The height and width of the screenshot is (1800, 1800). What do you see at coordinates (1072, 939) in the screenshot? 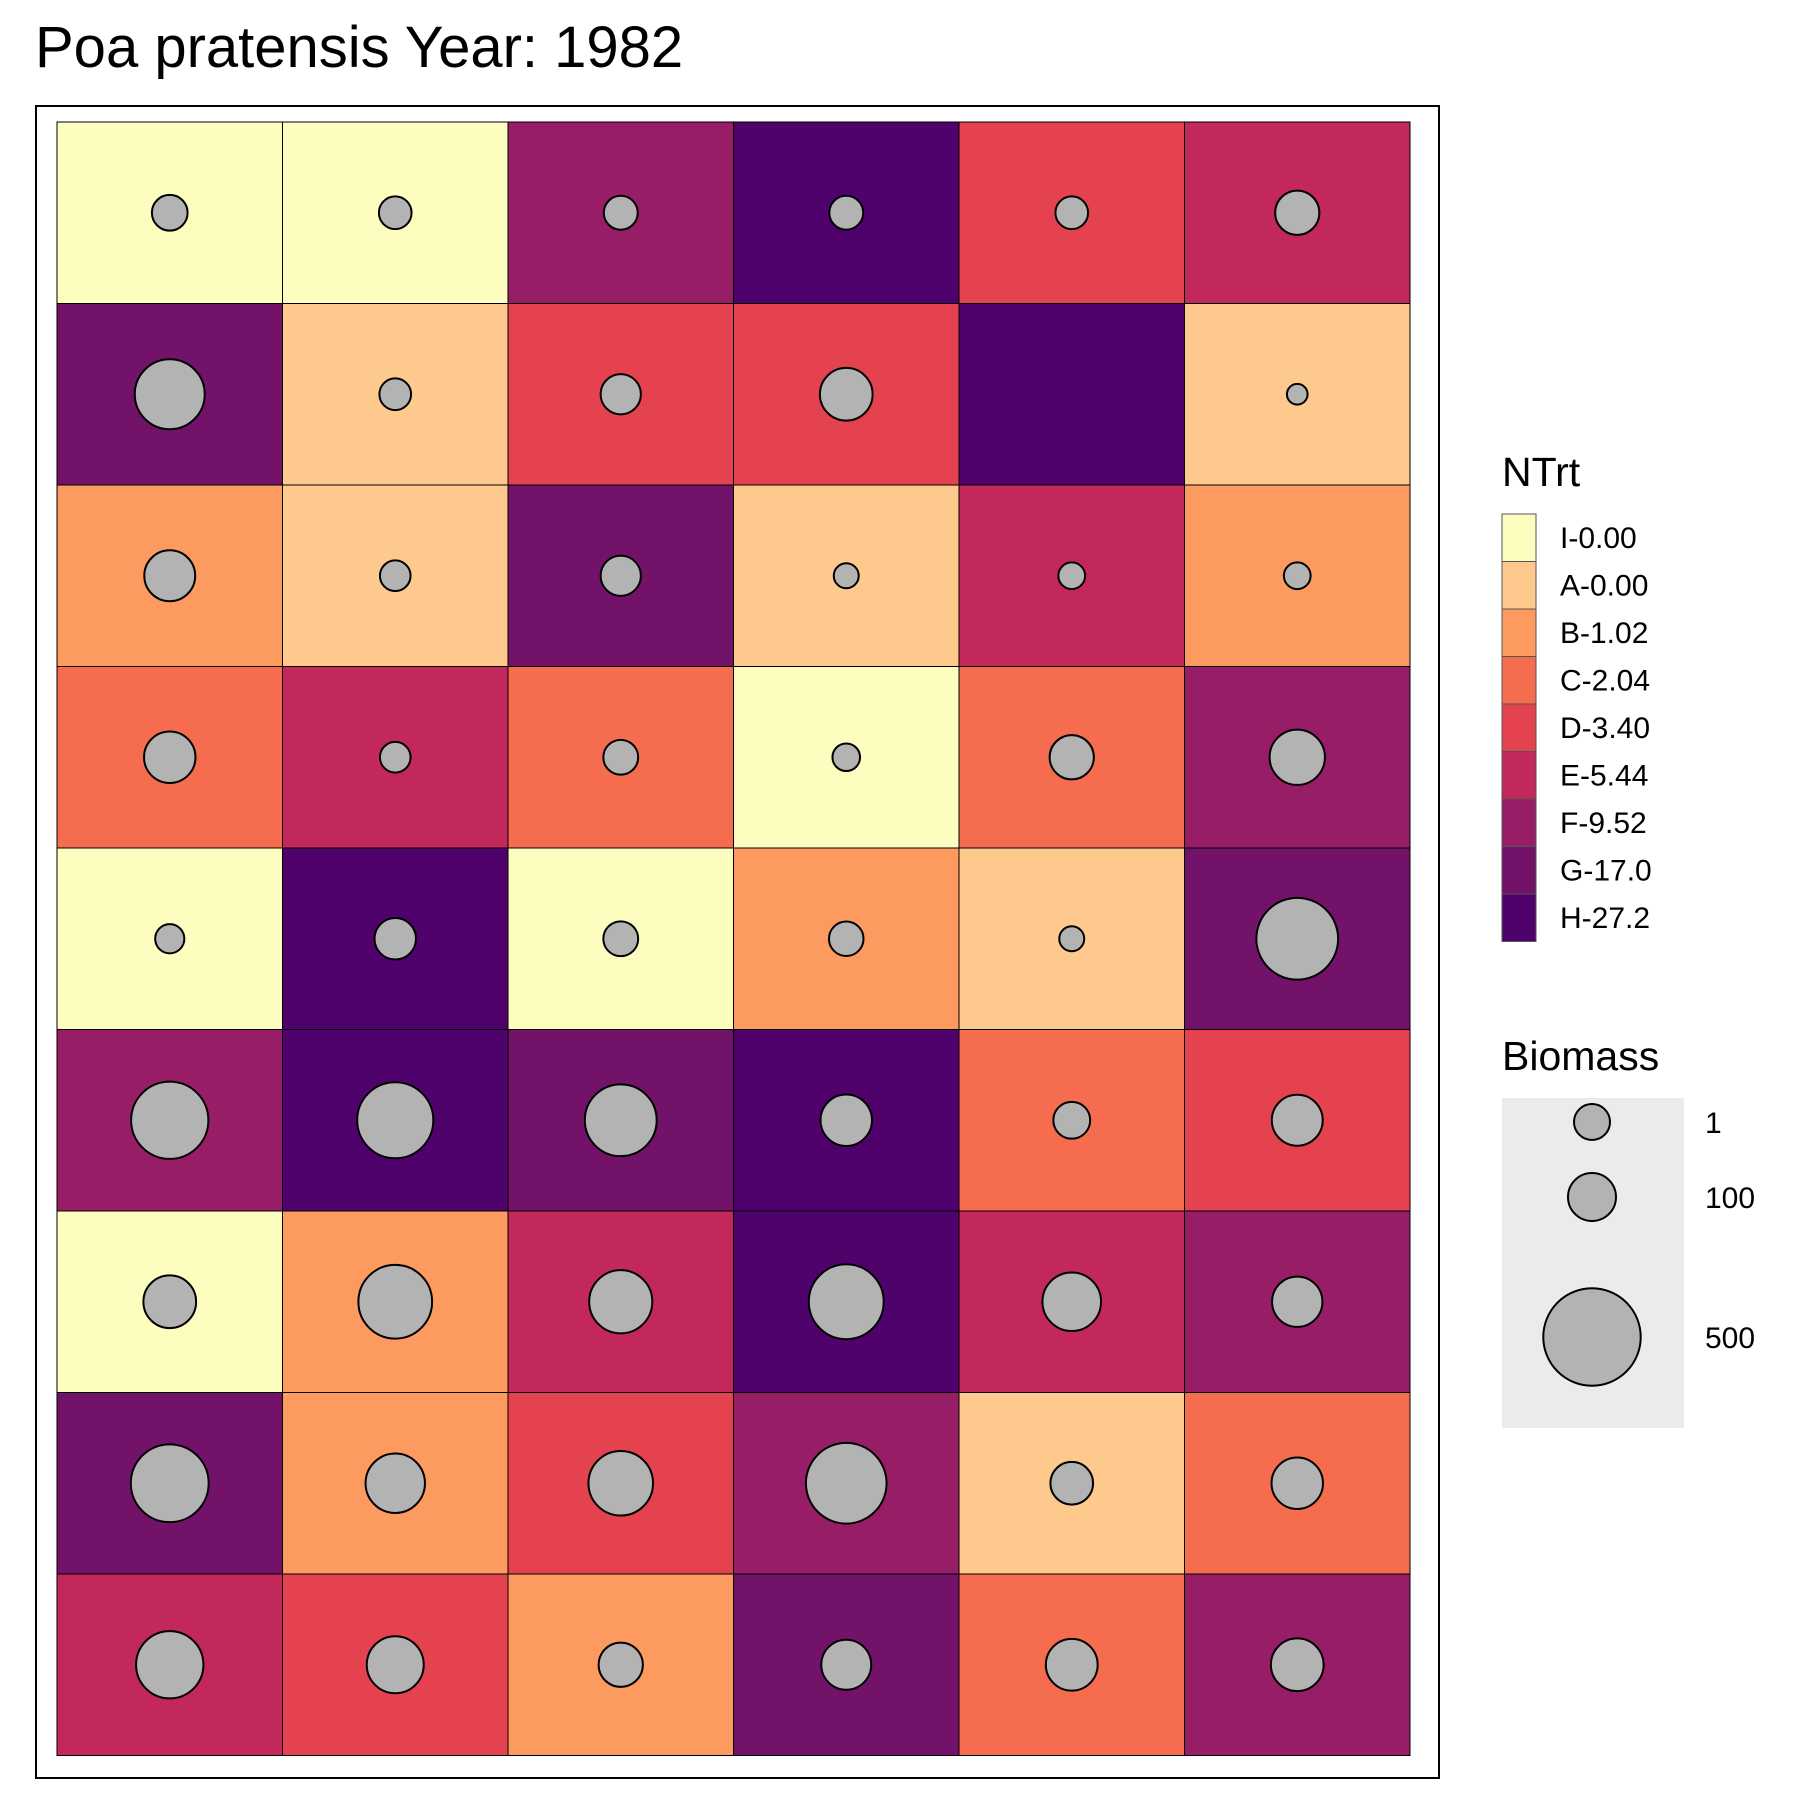
I see `point-r5-c5` at bounding box center [1072, 939].